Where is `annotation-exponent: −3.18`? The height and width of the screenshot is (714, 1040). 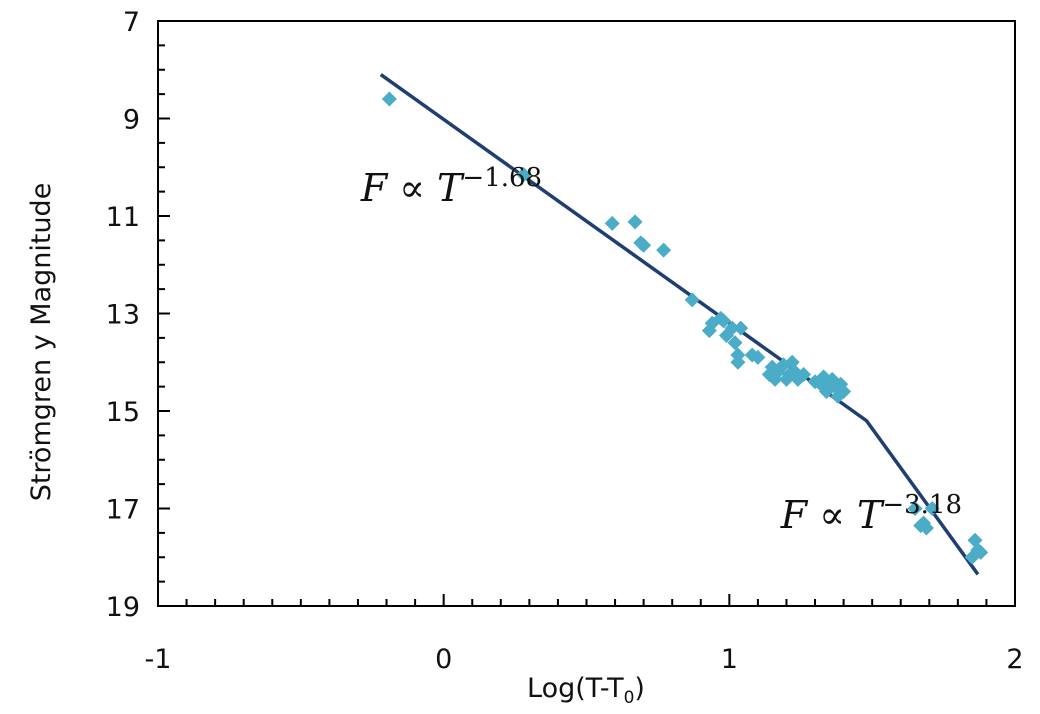
annotation-exponent: −3.18 is located at coordinates (922, 505).